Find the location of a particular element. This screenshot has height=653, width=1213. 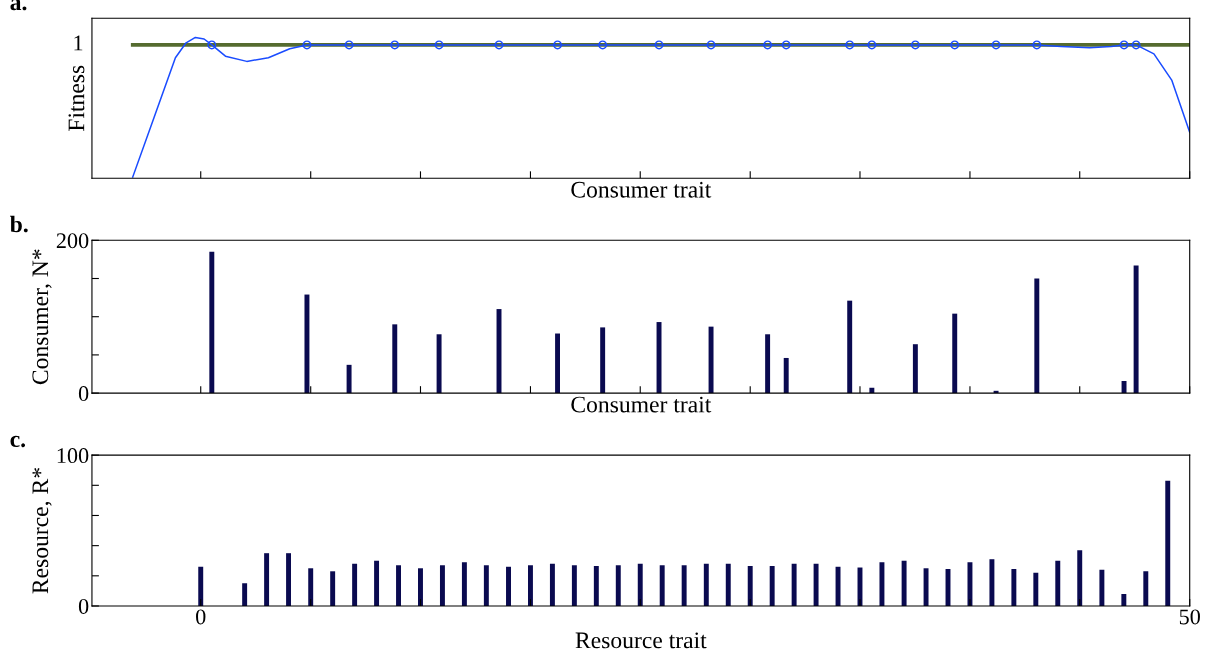

y-tick-label: 100 is located at coordinates (73, 456).